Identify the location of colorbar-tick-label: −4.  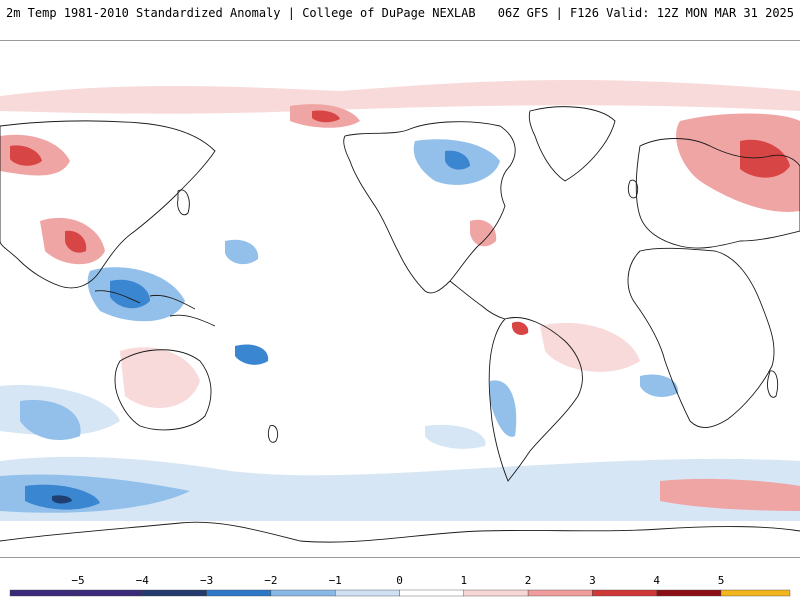
(143, 580).